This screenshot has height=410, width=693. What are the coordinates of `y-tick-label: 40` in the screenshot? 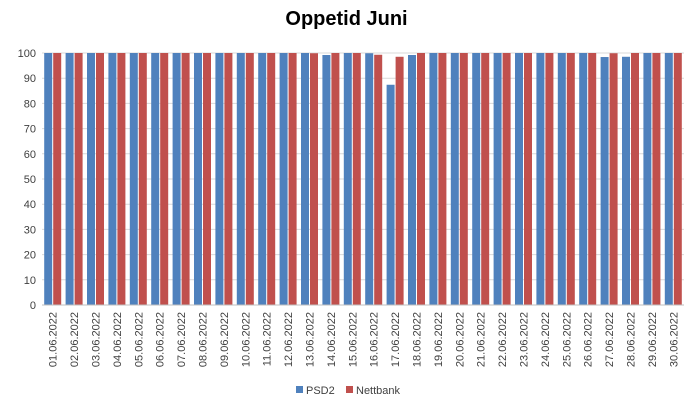 It's located at (30, 205).